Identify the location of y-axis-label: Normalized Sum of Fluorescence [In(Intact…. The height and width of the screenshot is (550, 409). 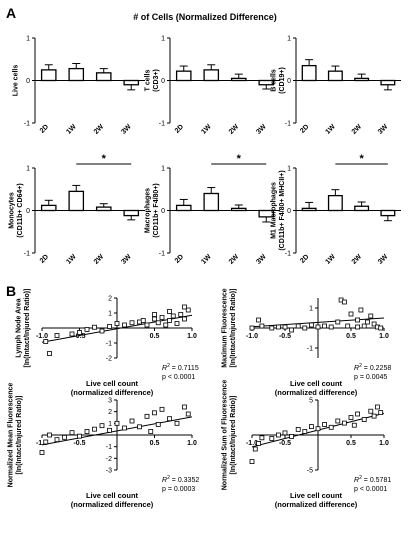
(229, 435).